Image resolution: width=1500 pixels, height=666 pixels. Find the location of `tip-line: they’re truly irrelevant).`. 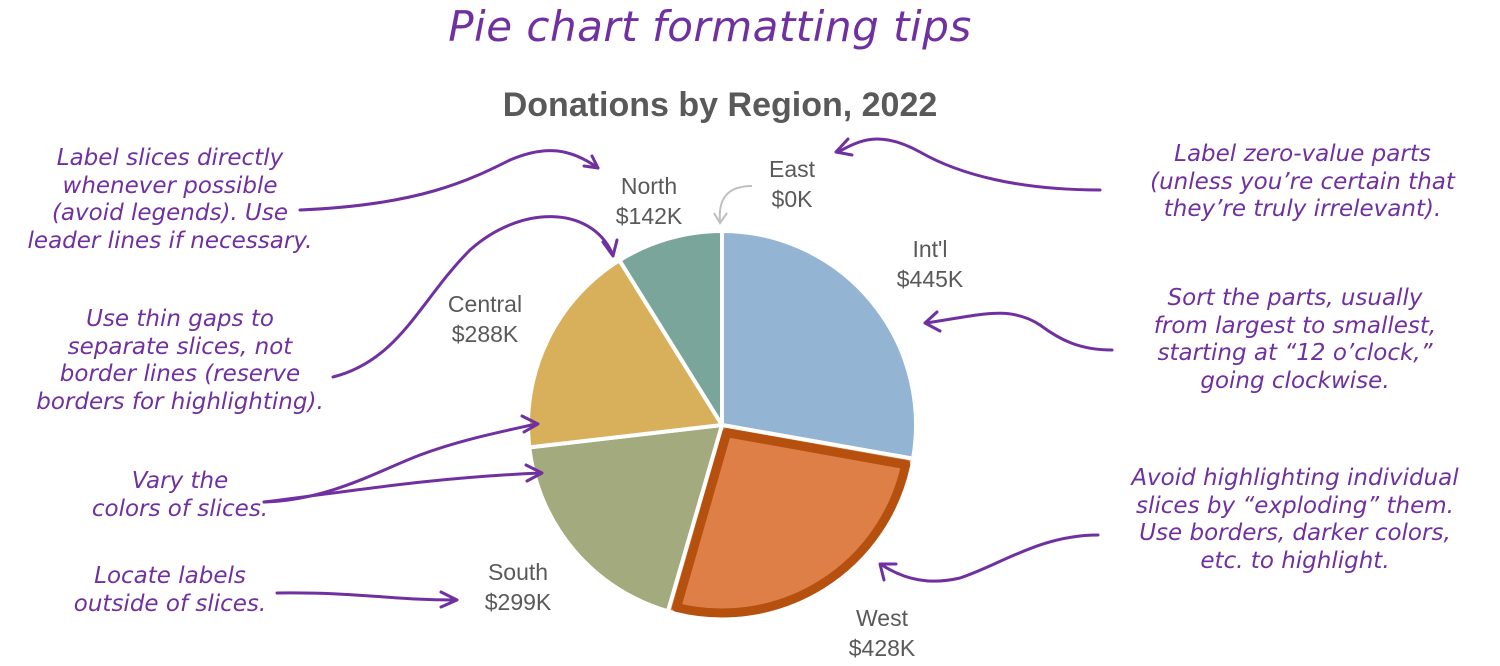

tip-line: they’re truly irrelevant). is located at coordinates (1302, 209).